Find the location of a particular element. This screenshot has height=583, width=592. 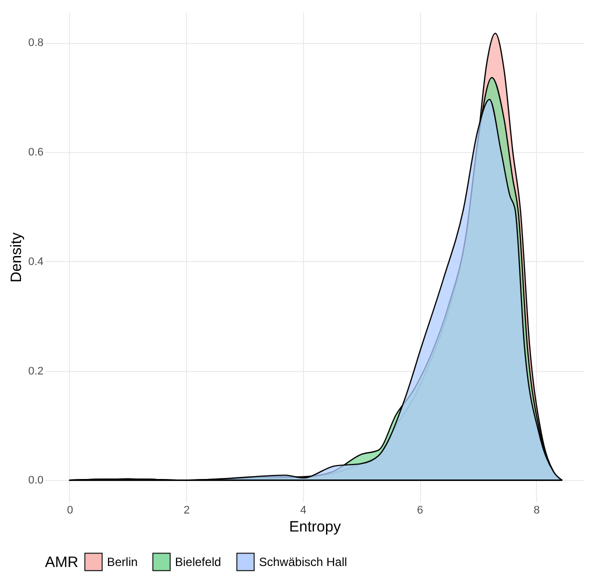

x-tick-label: 6 is located at coordinates (420, 510).